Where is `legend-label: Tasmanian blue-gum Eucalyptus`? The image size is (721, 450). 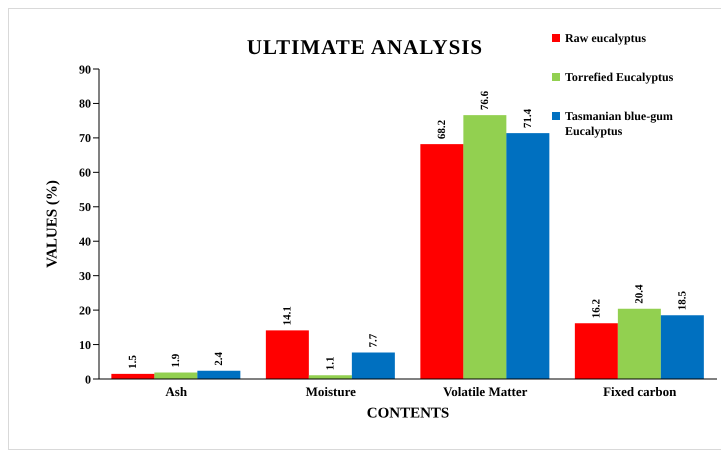 legend-label: Tasmanian blue-gum Eucalyptus is located at coordinates (619, 124).